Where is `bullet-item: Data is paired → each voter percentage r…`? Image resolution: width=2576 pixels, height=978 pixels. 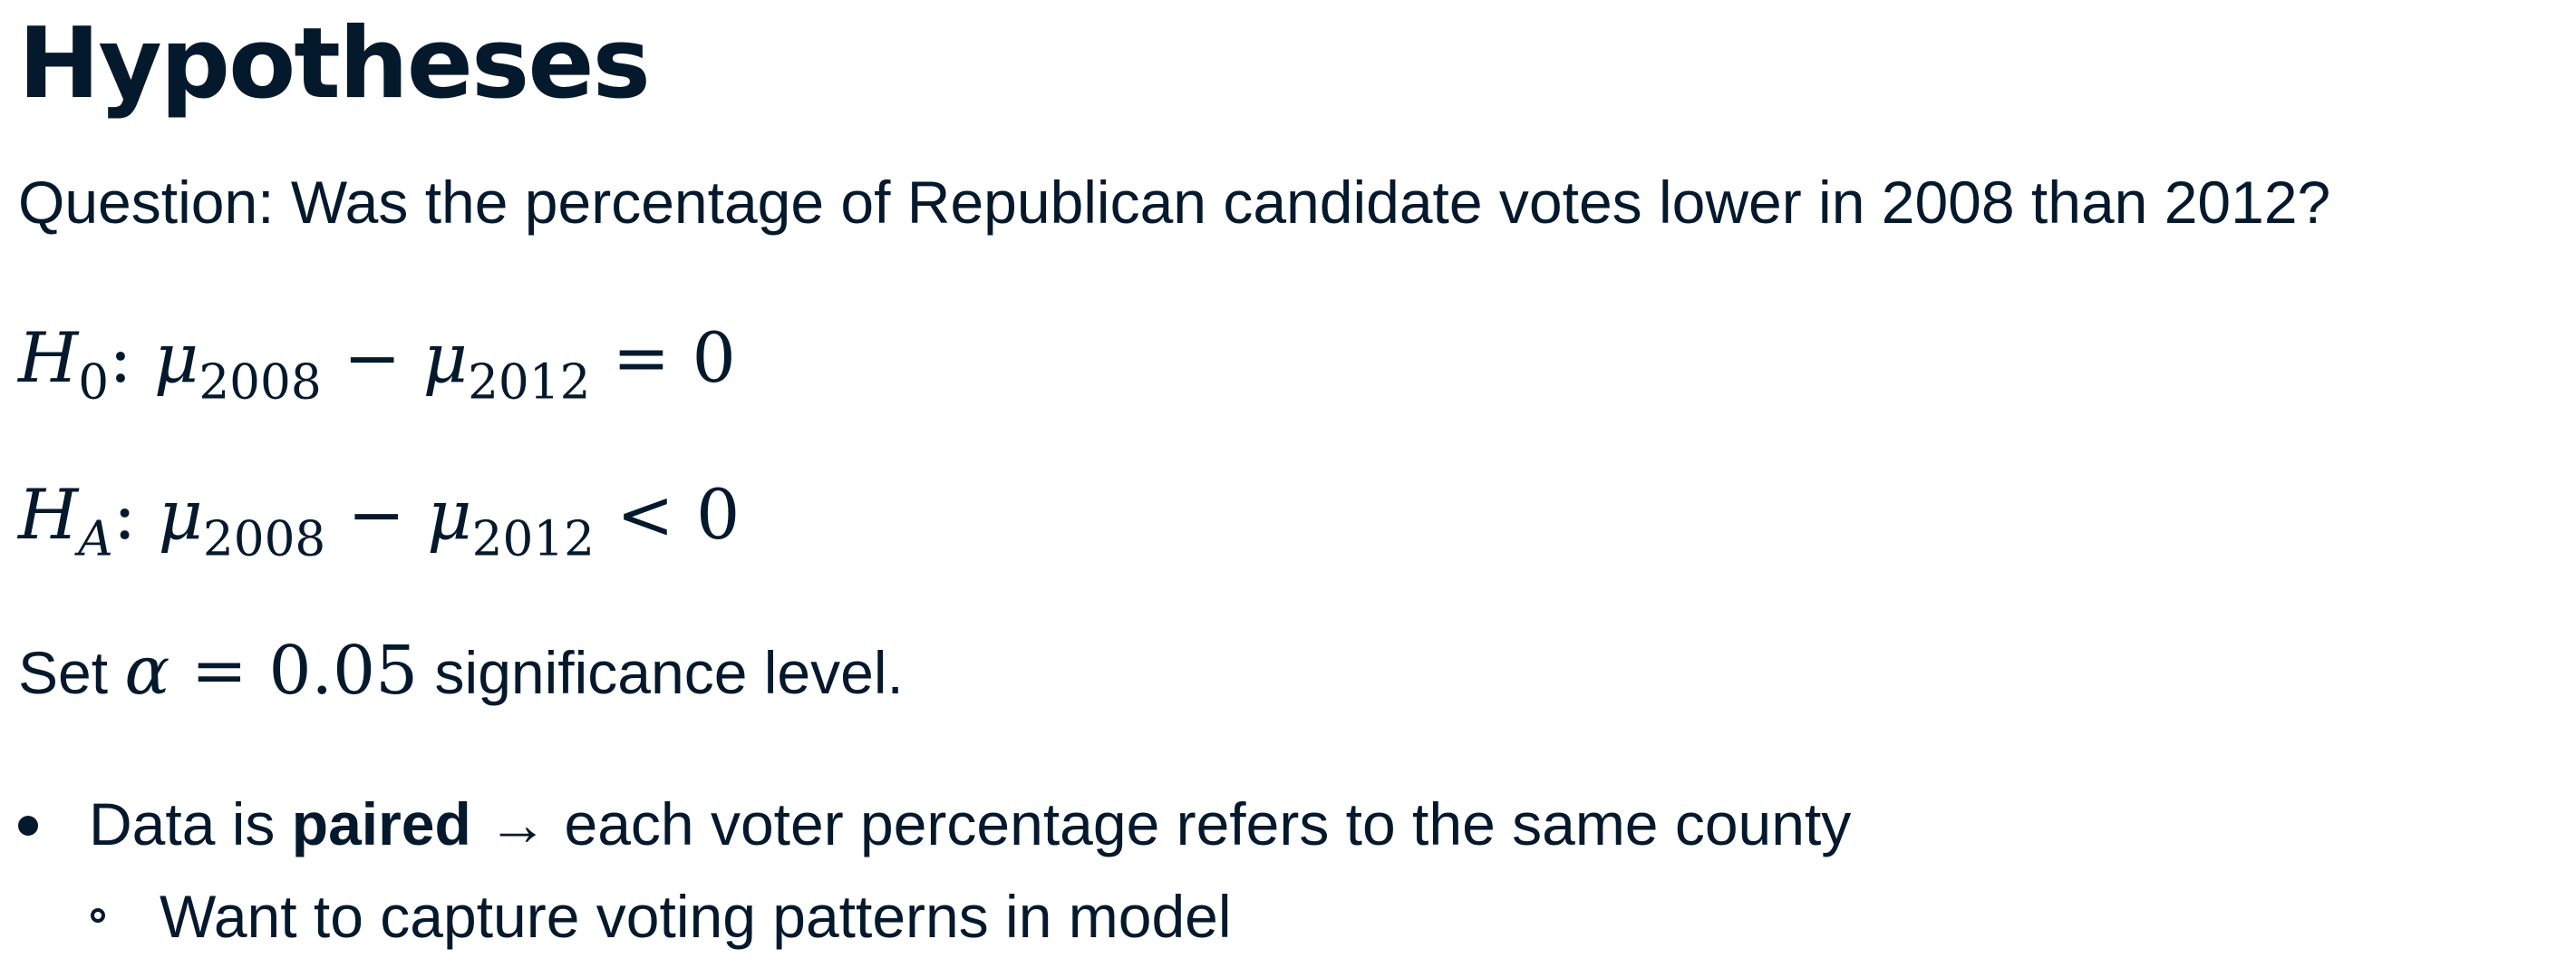 bullet-item: Data is paired → each voter percentage r… is located at coordinates (970, 824).